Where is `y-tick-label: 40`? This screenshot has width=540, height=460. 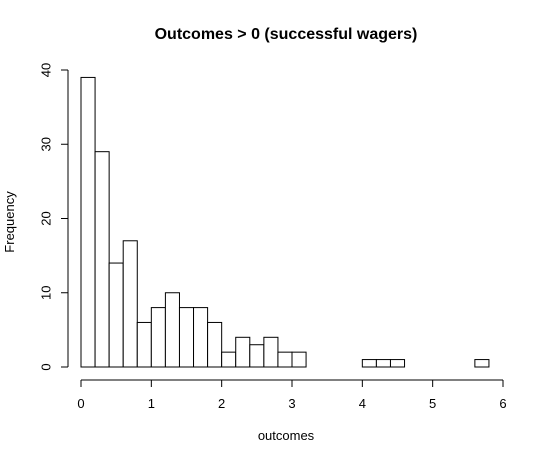 y-tick-label: 40 is located at coordinates (46, 70).